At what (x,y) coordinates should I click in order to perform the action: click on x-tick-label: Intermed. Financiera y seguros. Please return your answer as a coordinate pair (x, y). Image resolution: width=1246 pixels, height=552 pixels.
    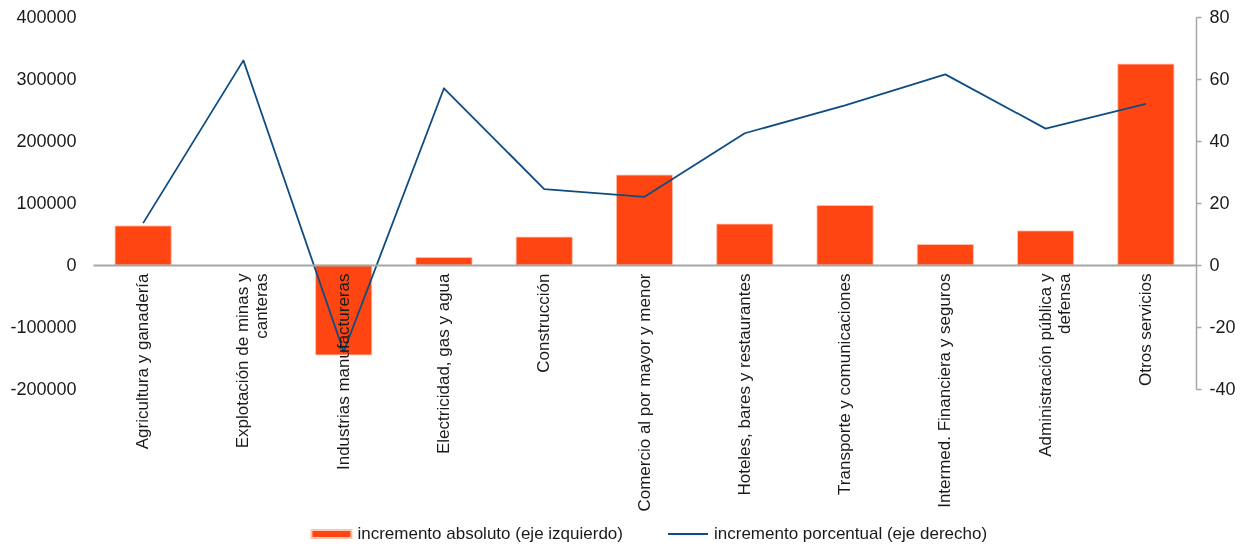
    Looking at the image, I should click on (945, 390).